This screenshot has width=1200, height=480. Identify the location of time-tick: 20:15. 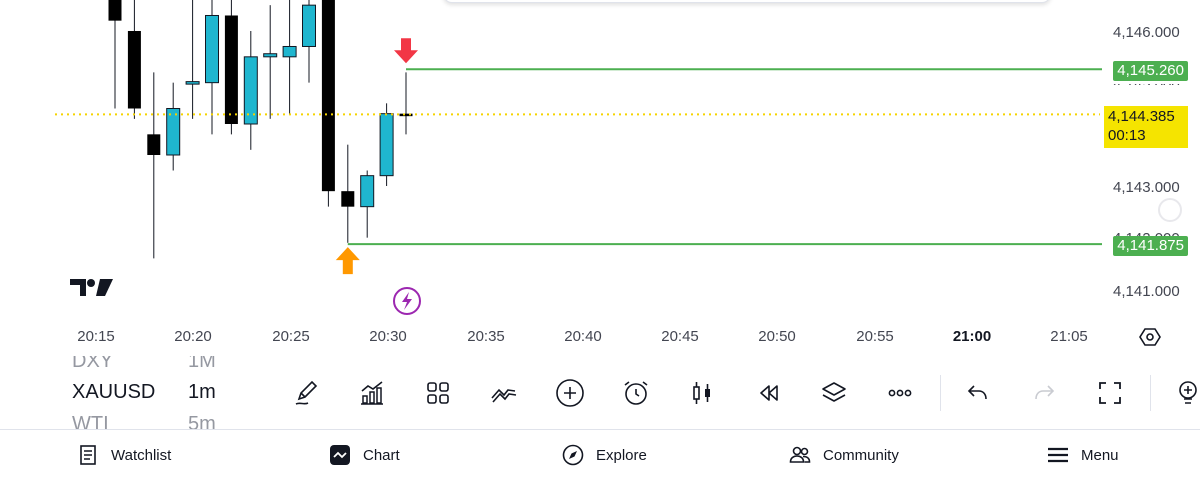
(96, 336).